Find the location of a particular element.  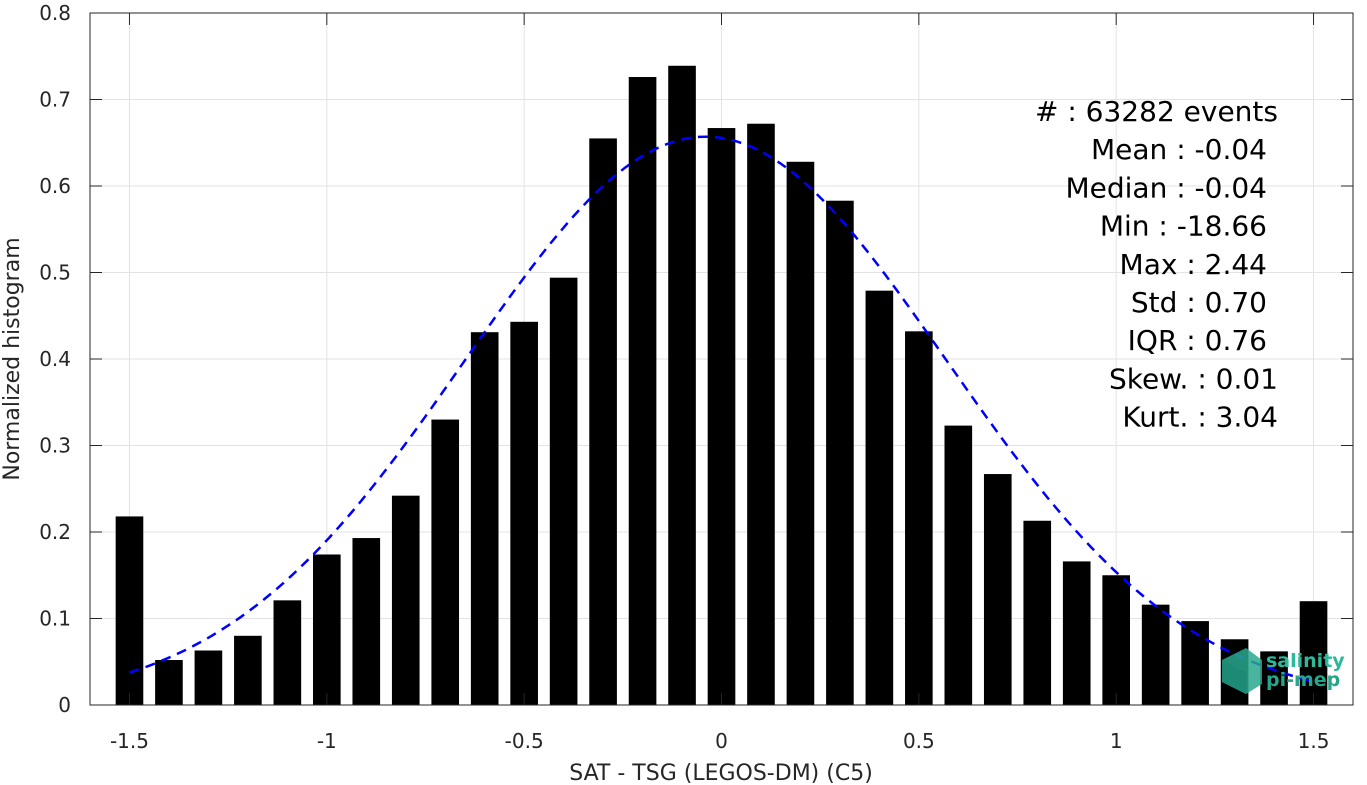

x-tick-label: 0.5 is located at coordinates (919, 741).